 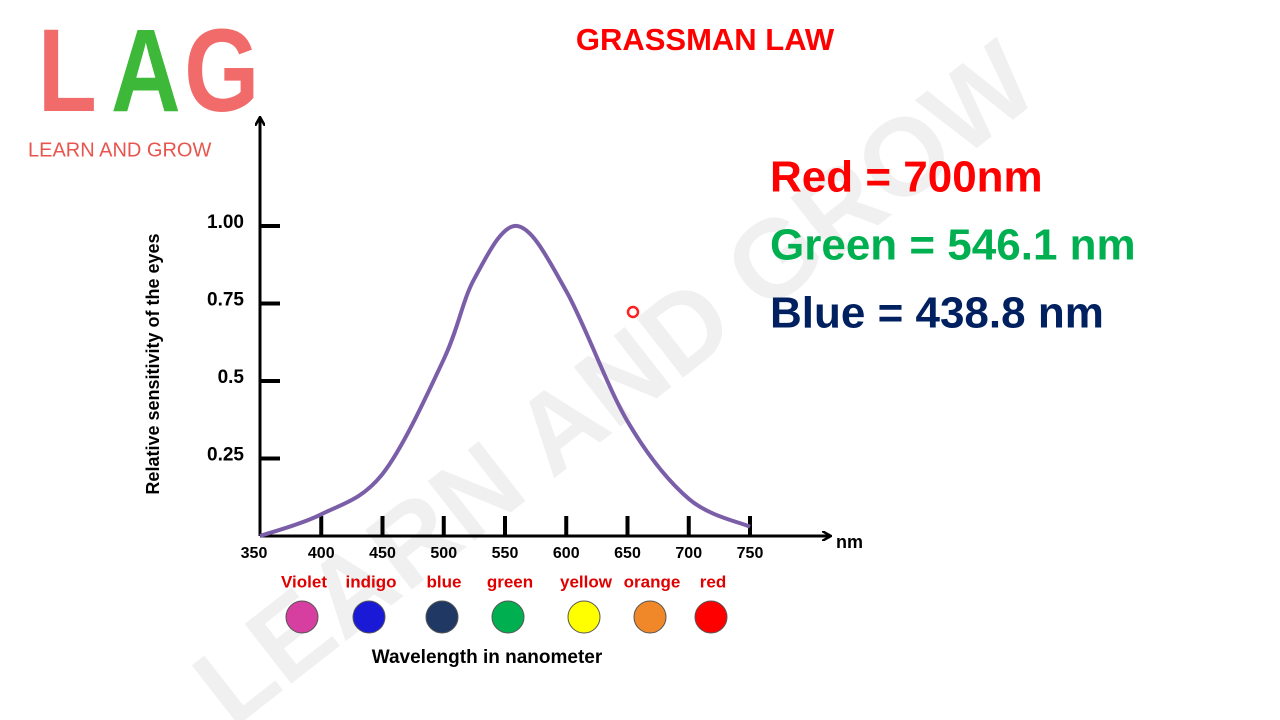 What do you see at coordinates (221, 70) in the screenshot?
I see `logo-letter: G` at bounding box center [221, 70].